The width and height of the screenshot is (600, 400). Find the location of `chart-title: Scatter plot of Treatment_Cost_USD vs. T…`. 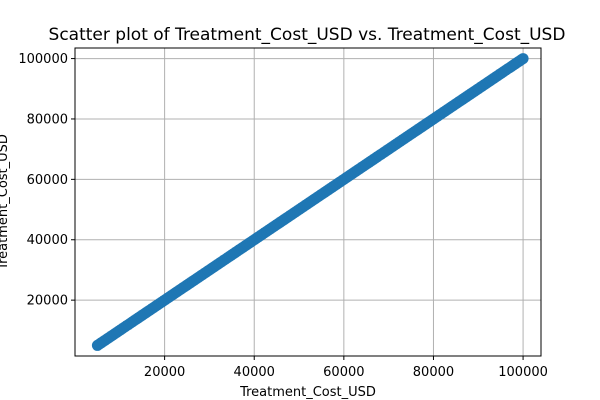

chart-title: Scatter plot of Treatment_Cost_USD vs. T… is located at coordinates (307, 35).